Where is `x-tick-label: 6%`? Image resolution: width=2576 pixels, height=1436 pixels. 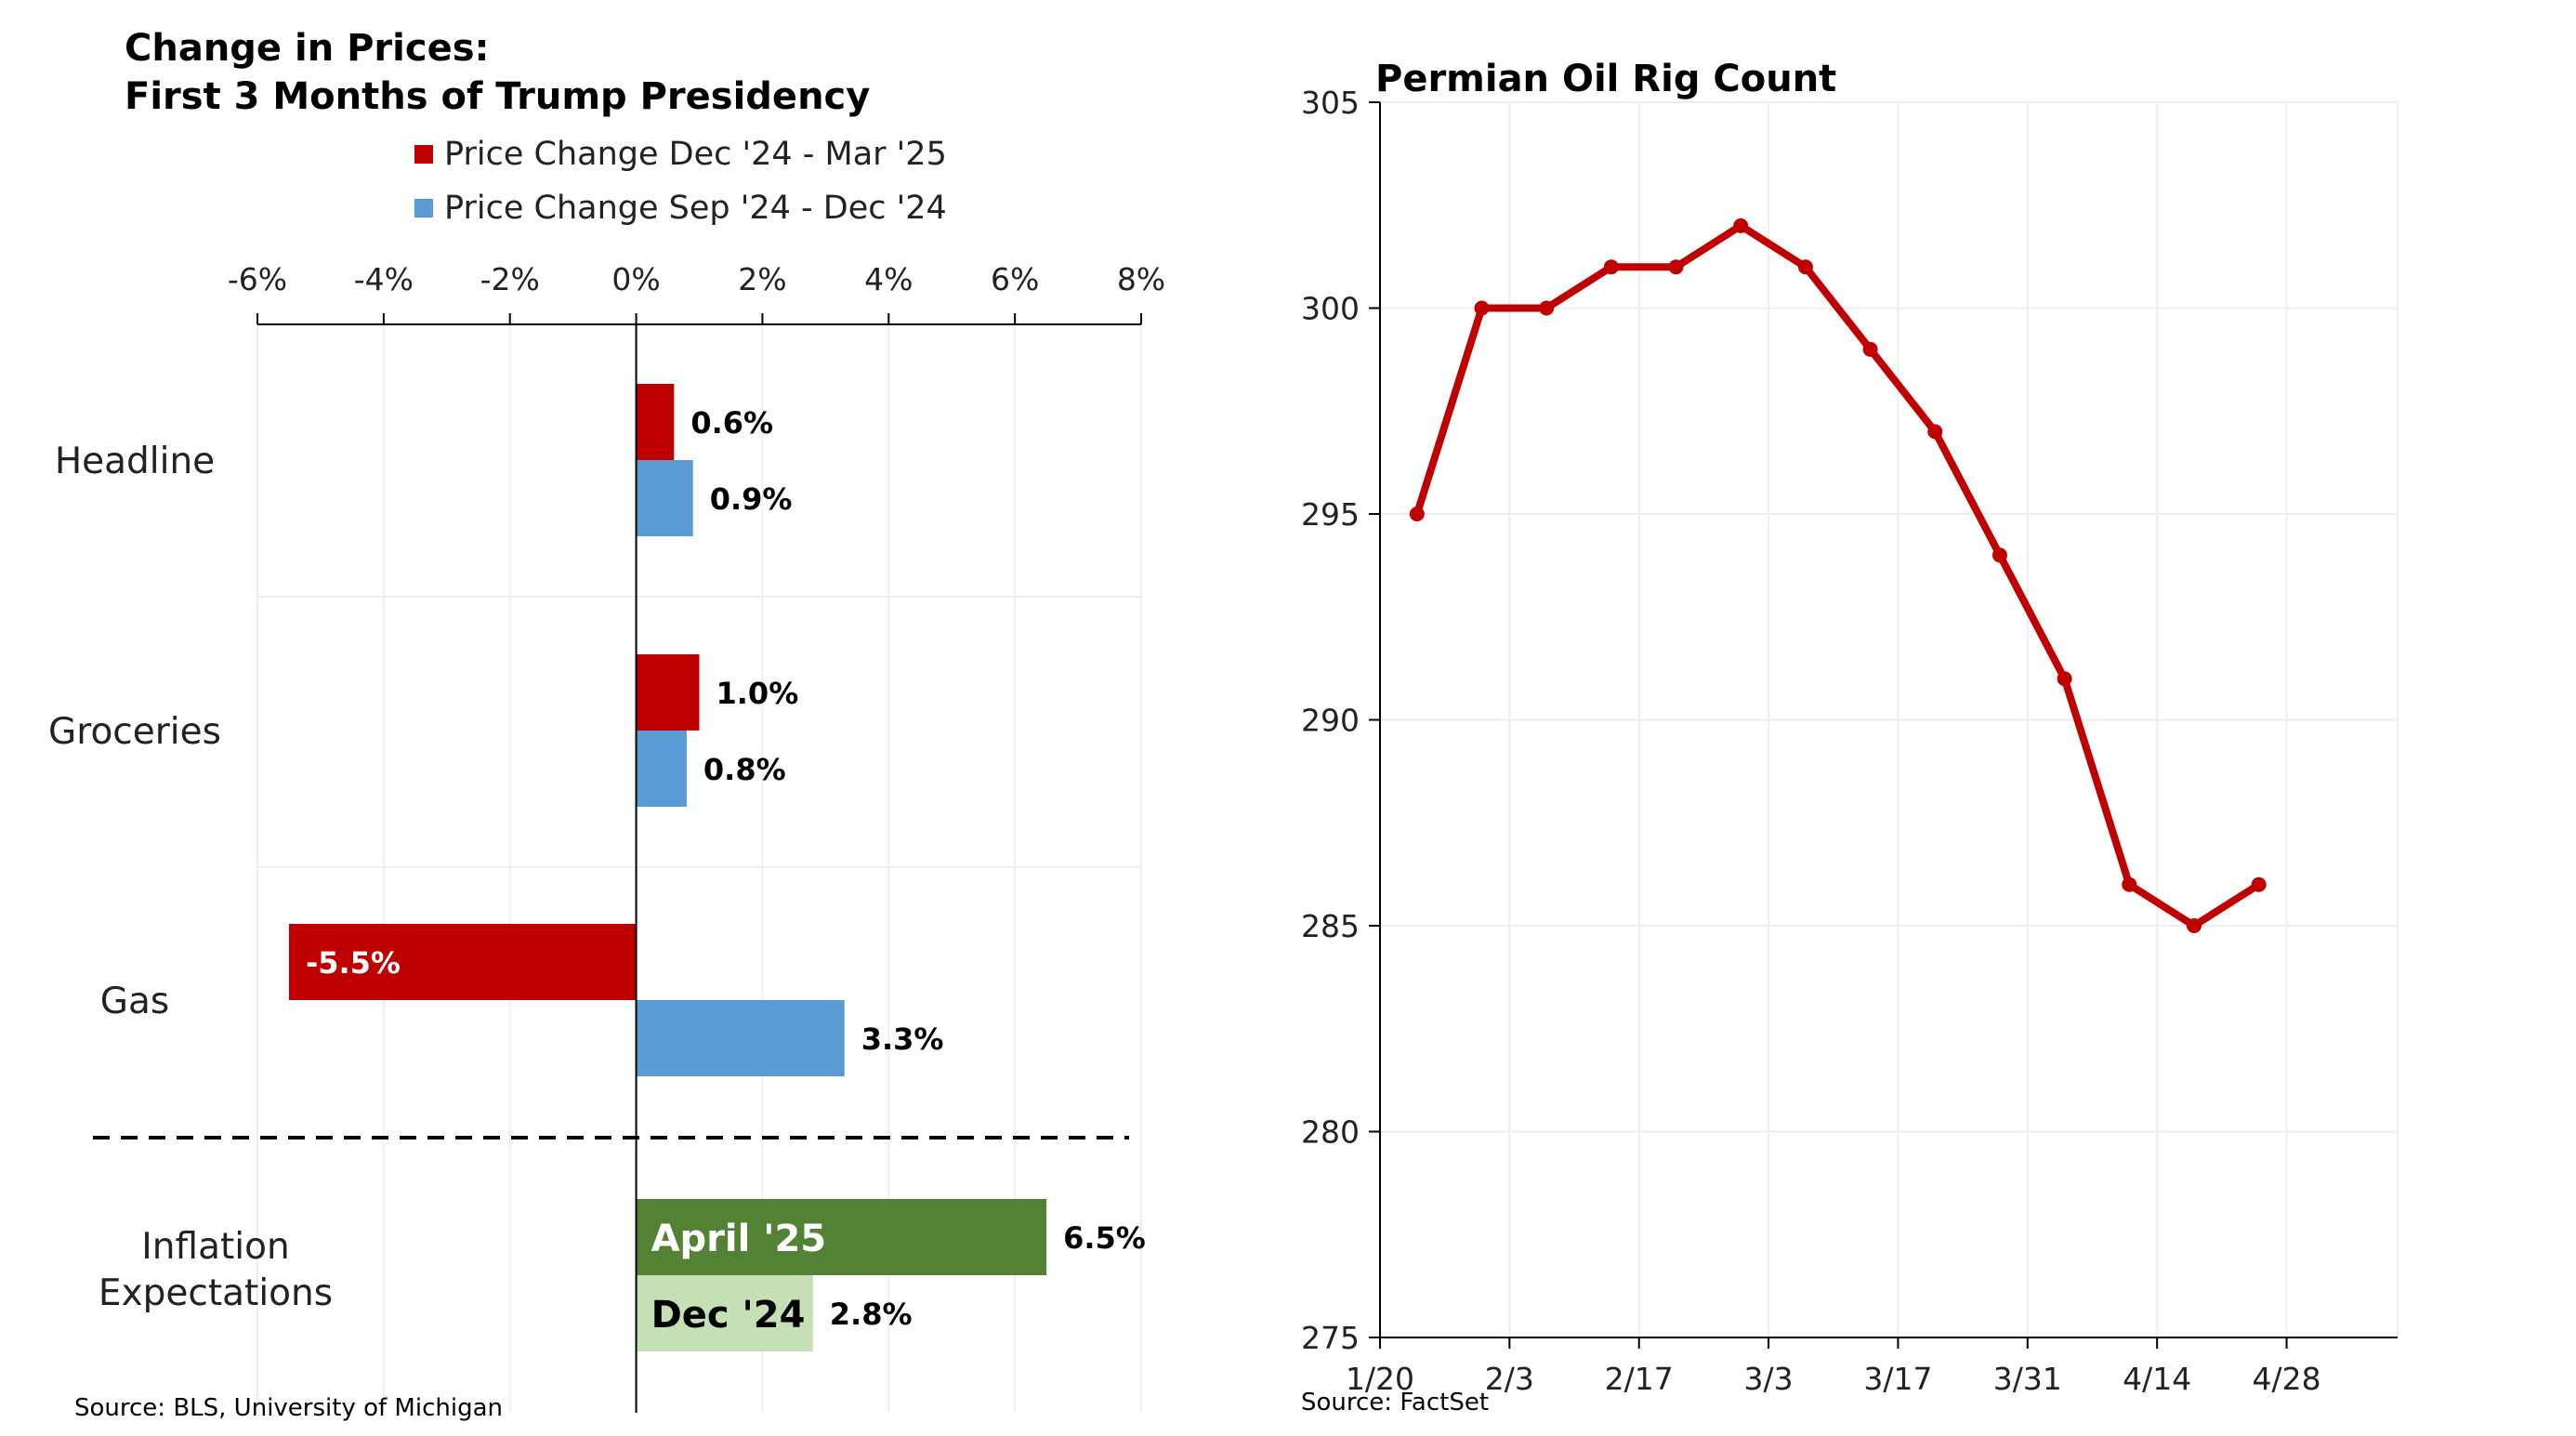 x-tick-label: 6% is located at coordinates (1015, 279).